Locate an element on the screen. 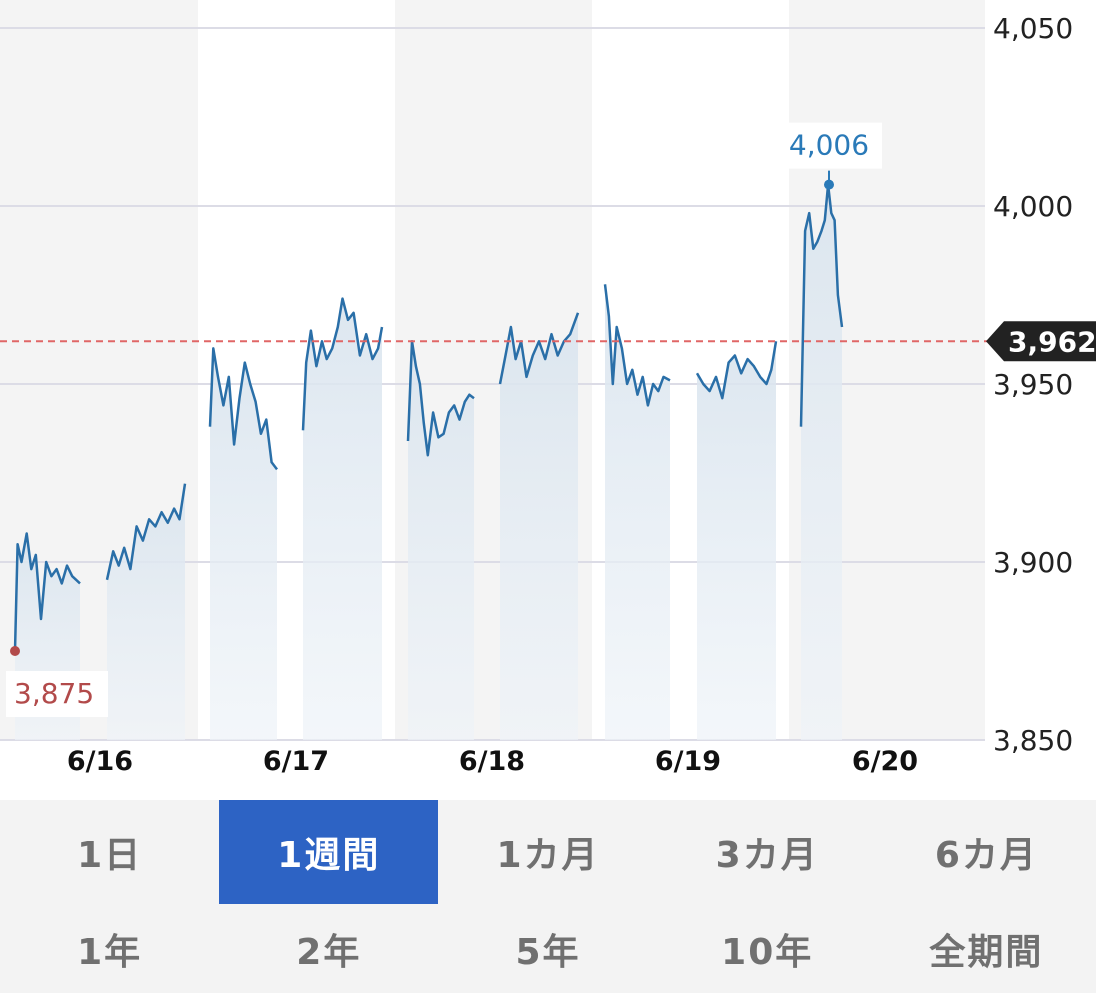  x-axis-area is located at coordinates (548, 770).